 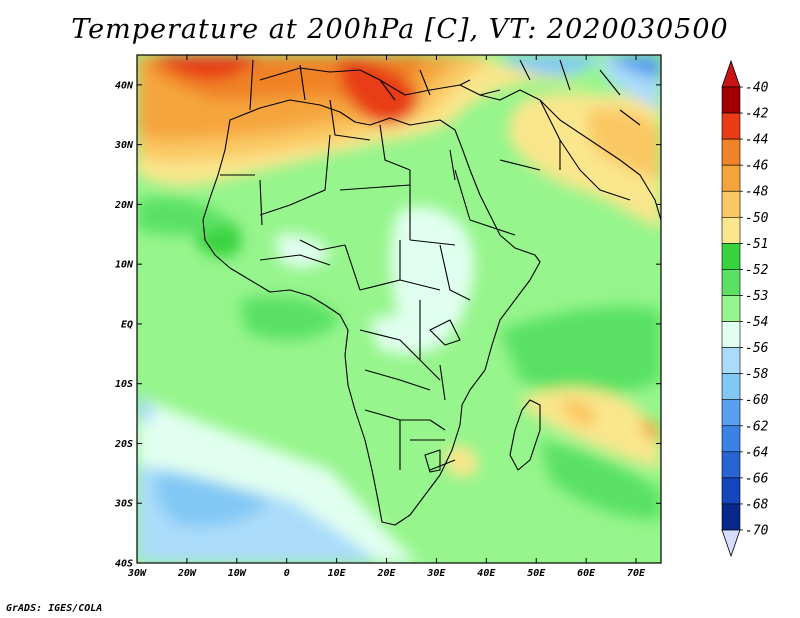 I want to click on lat-tick-label: 10N, so click(x=124, y=265).